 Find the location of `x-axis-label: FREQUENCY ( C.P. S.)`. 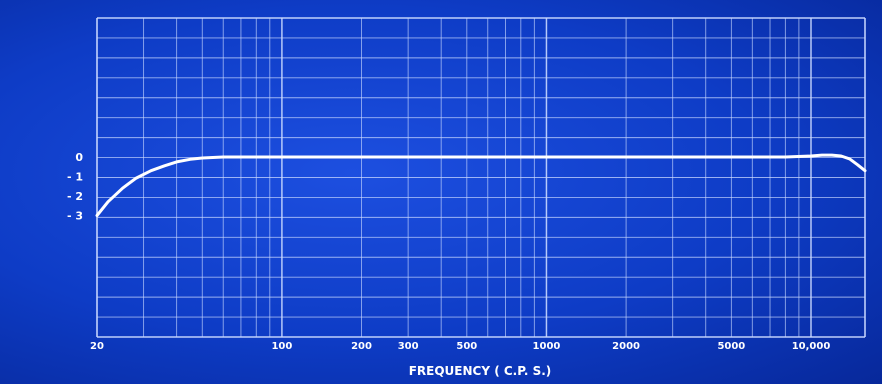

x-axis-label: FREQUENCY ( C.P. S.) is located at coordinates (480, 371).